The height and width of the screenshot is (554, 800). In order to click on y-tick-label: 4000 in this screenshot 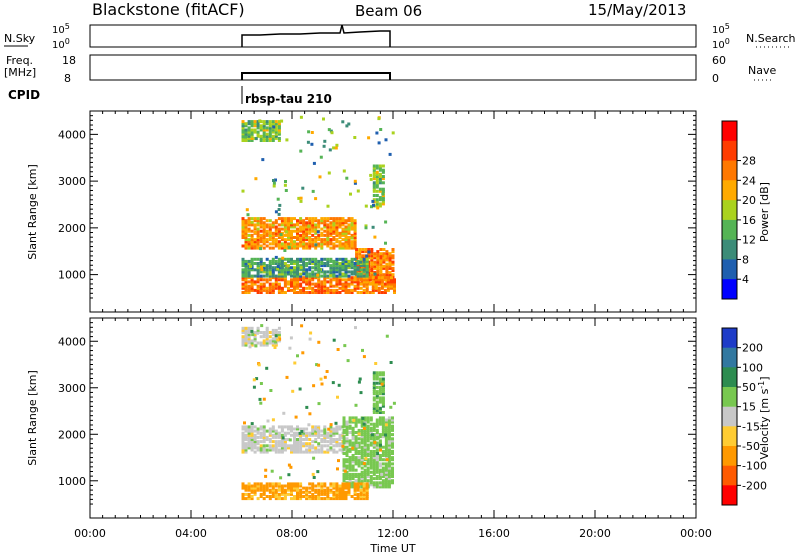, I will do `click(72, 134)`.